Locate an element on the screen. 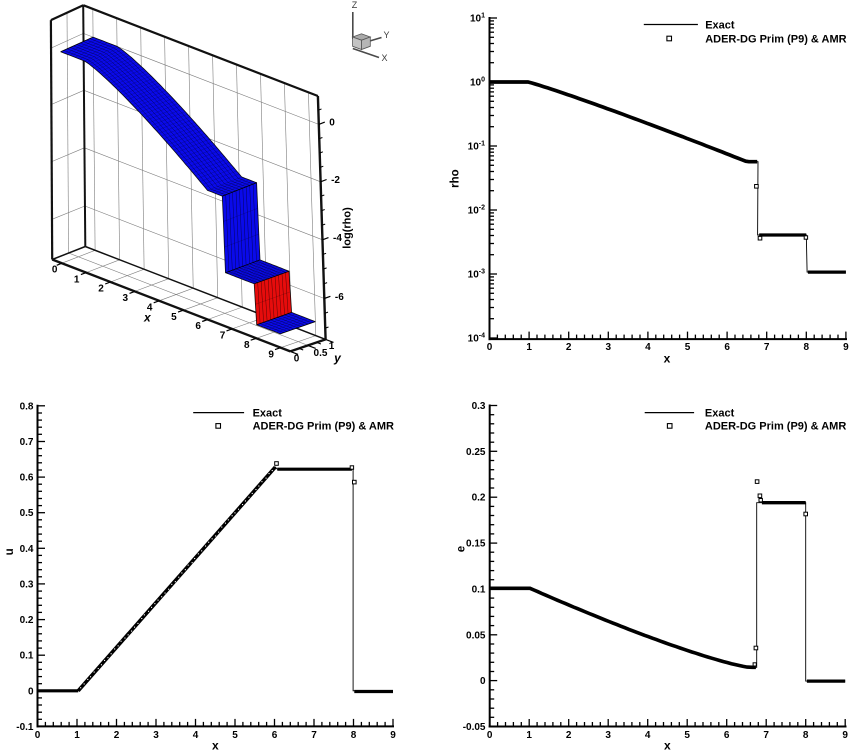 This screenshot has width=850, height=756. svg-text: y is located at coordinates (337, 358).